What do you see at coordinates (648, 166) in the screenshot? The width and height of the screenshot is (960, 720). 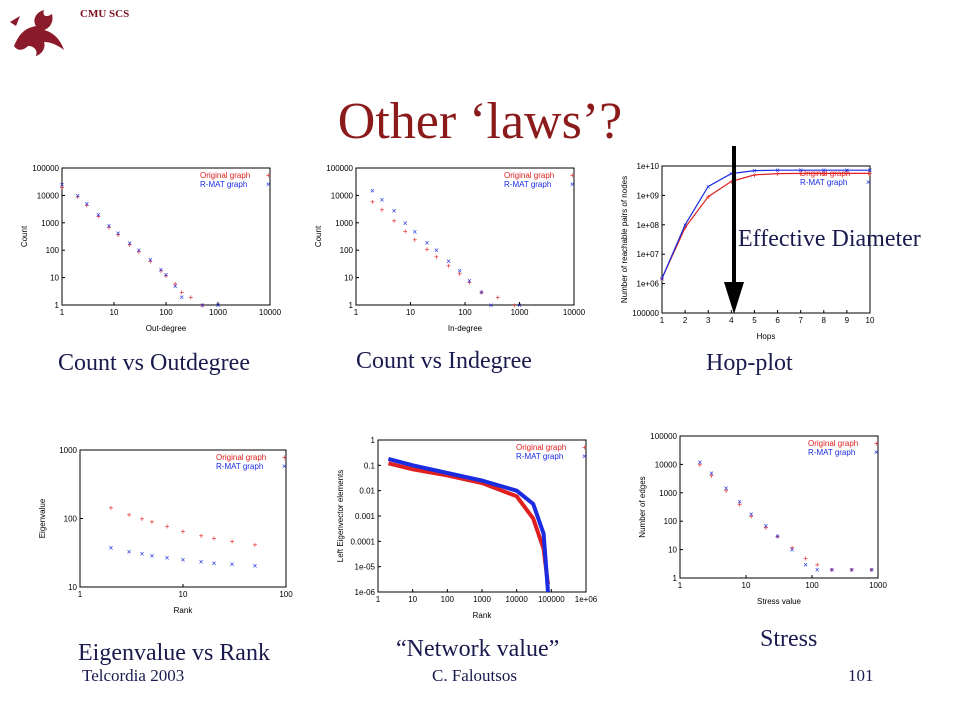 I see `y-tick-label: 1e+10` at bounding box center [648, 166].